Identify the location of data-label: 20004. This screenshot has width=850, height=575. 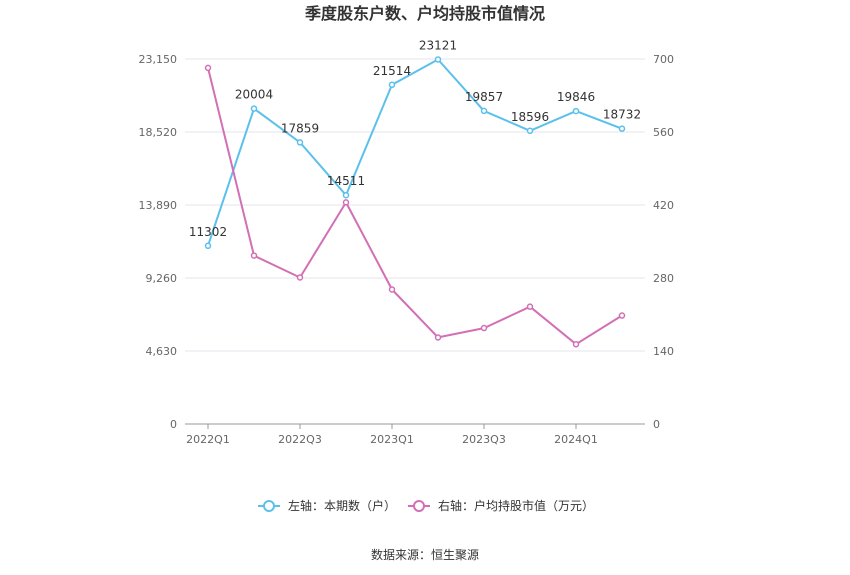
(254, 95).